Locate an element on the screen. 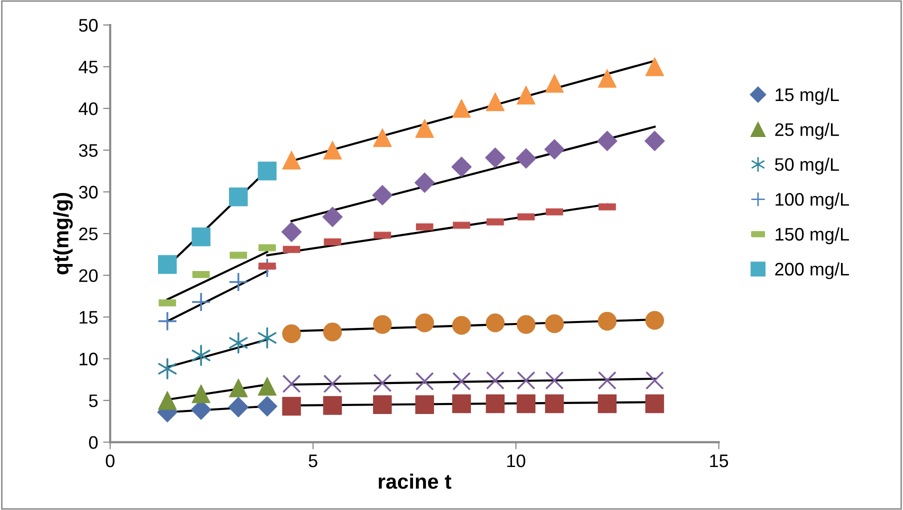 This screenshot has width=903, height=510. y-tick-label: 30 is located at coordinates (88, 192).